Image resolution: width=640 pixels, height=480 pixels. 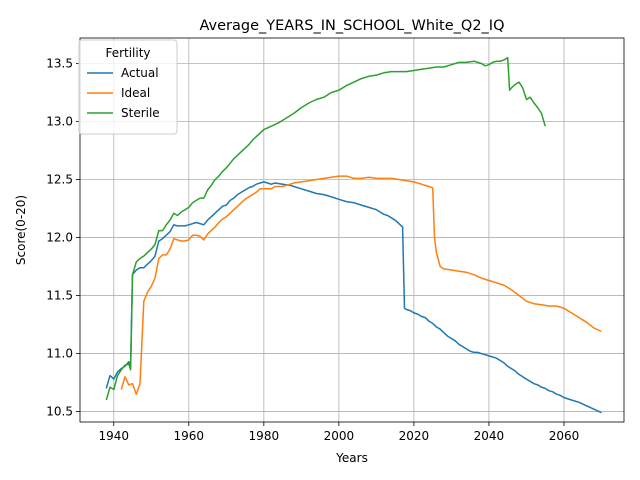 I want to click on y-axis-label: Score(0-20), so click(x=21, y=230).